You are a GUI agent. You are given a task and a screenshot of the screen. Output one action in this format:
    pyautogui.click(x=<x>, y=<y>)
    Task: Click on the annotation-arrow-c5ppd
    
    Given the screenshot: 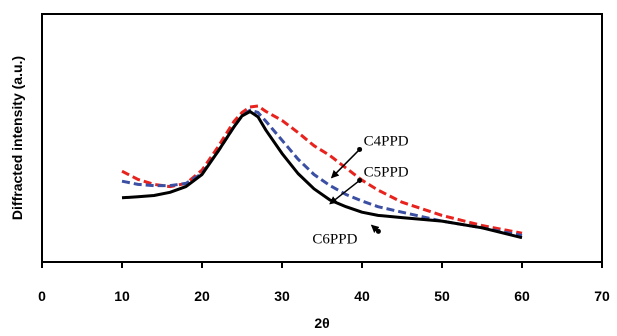 What is the action you would take?
    pyautogui.click(x=345, y=192)
    